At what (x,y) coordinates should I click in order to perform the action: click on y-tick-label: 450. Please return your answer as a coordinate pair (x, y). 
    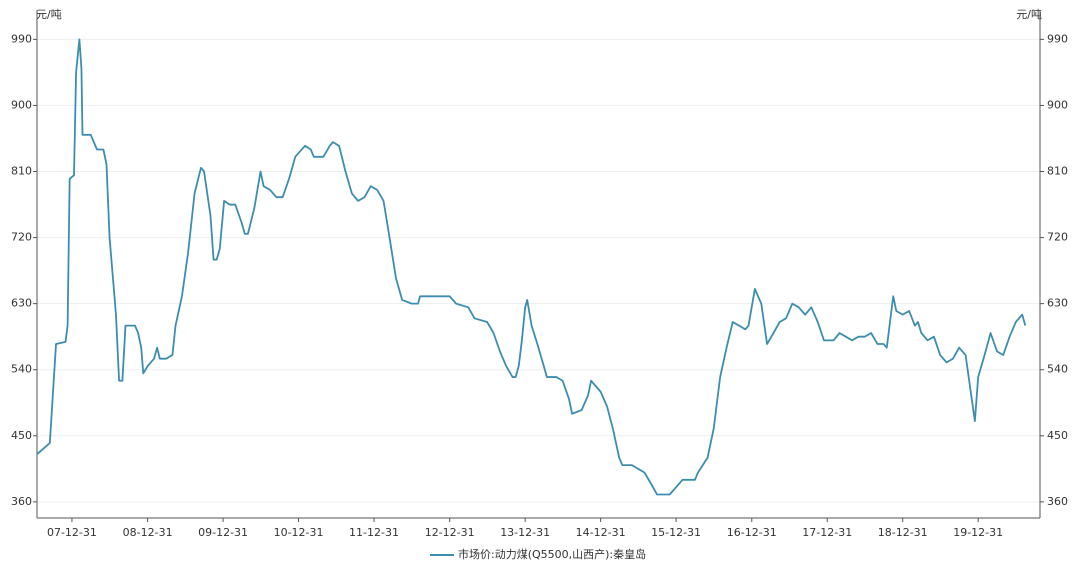
    Looking at the image, I should click on (21, 435).